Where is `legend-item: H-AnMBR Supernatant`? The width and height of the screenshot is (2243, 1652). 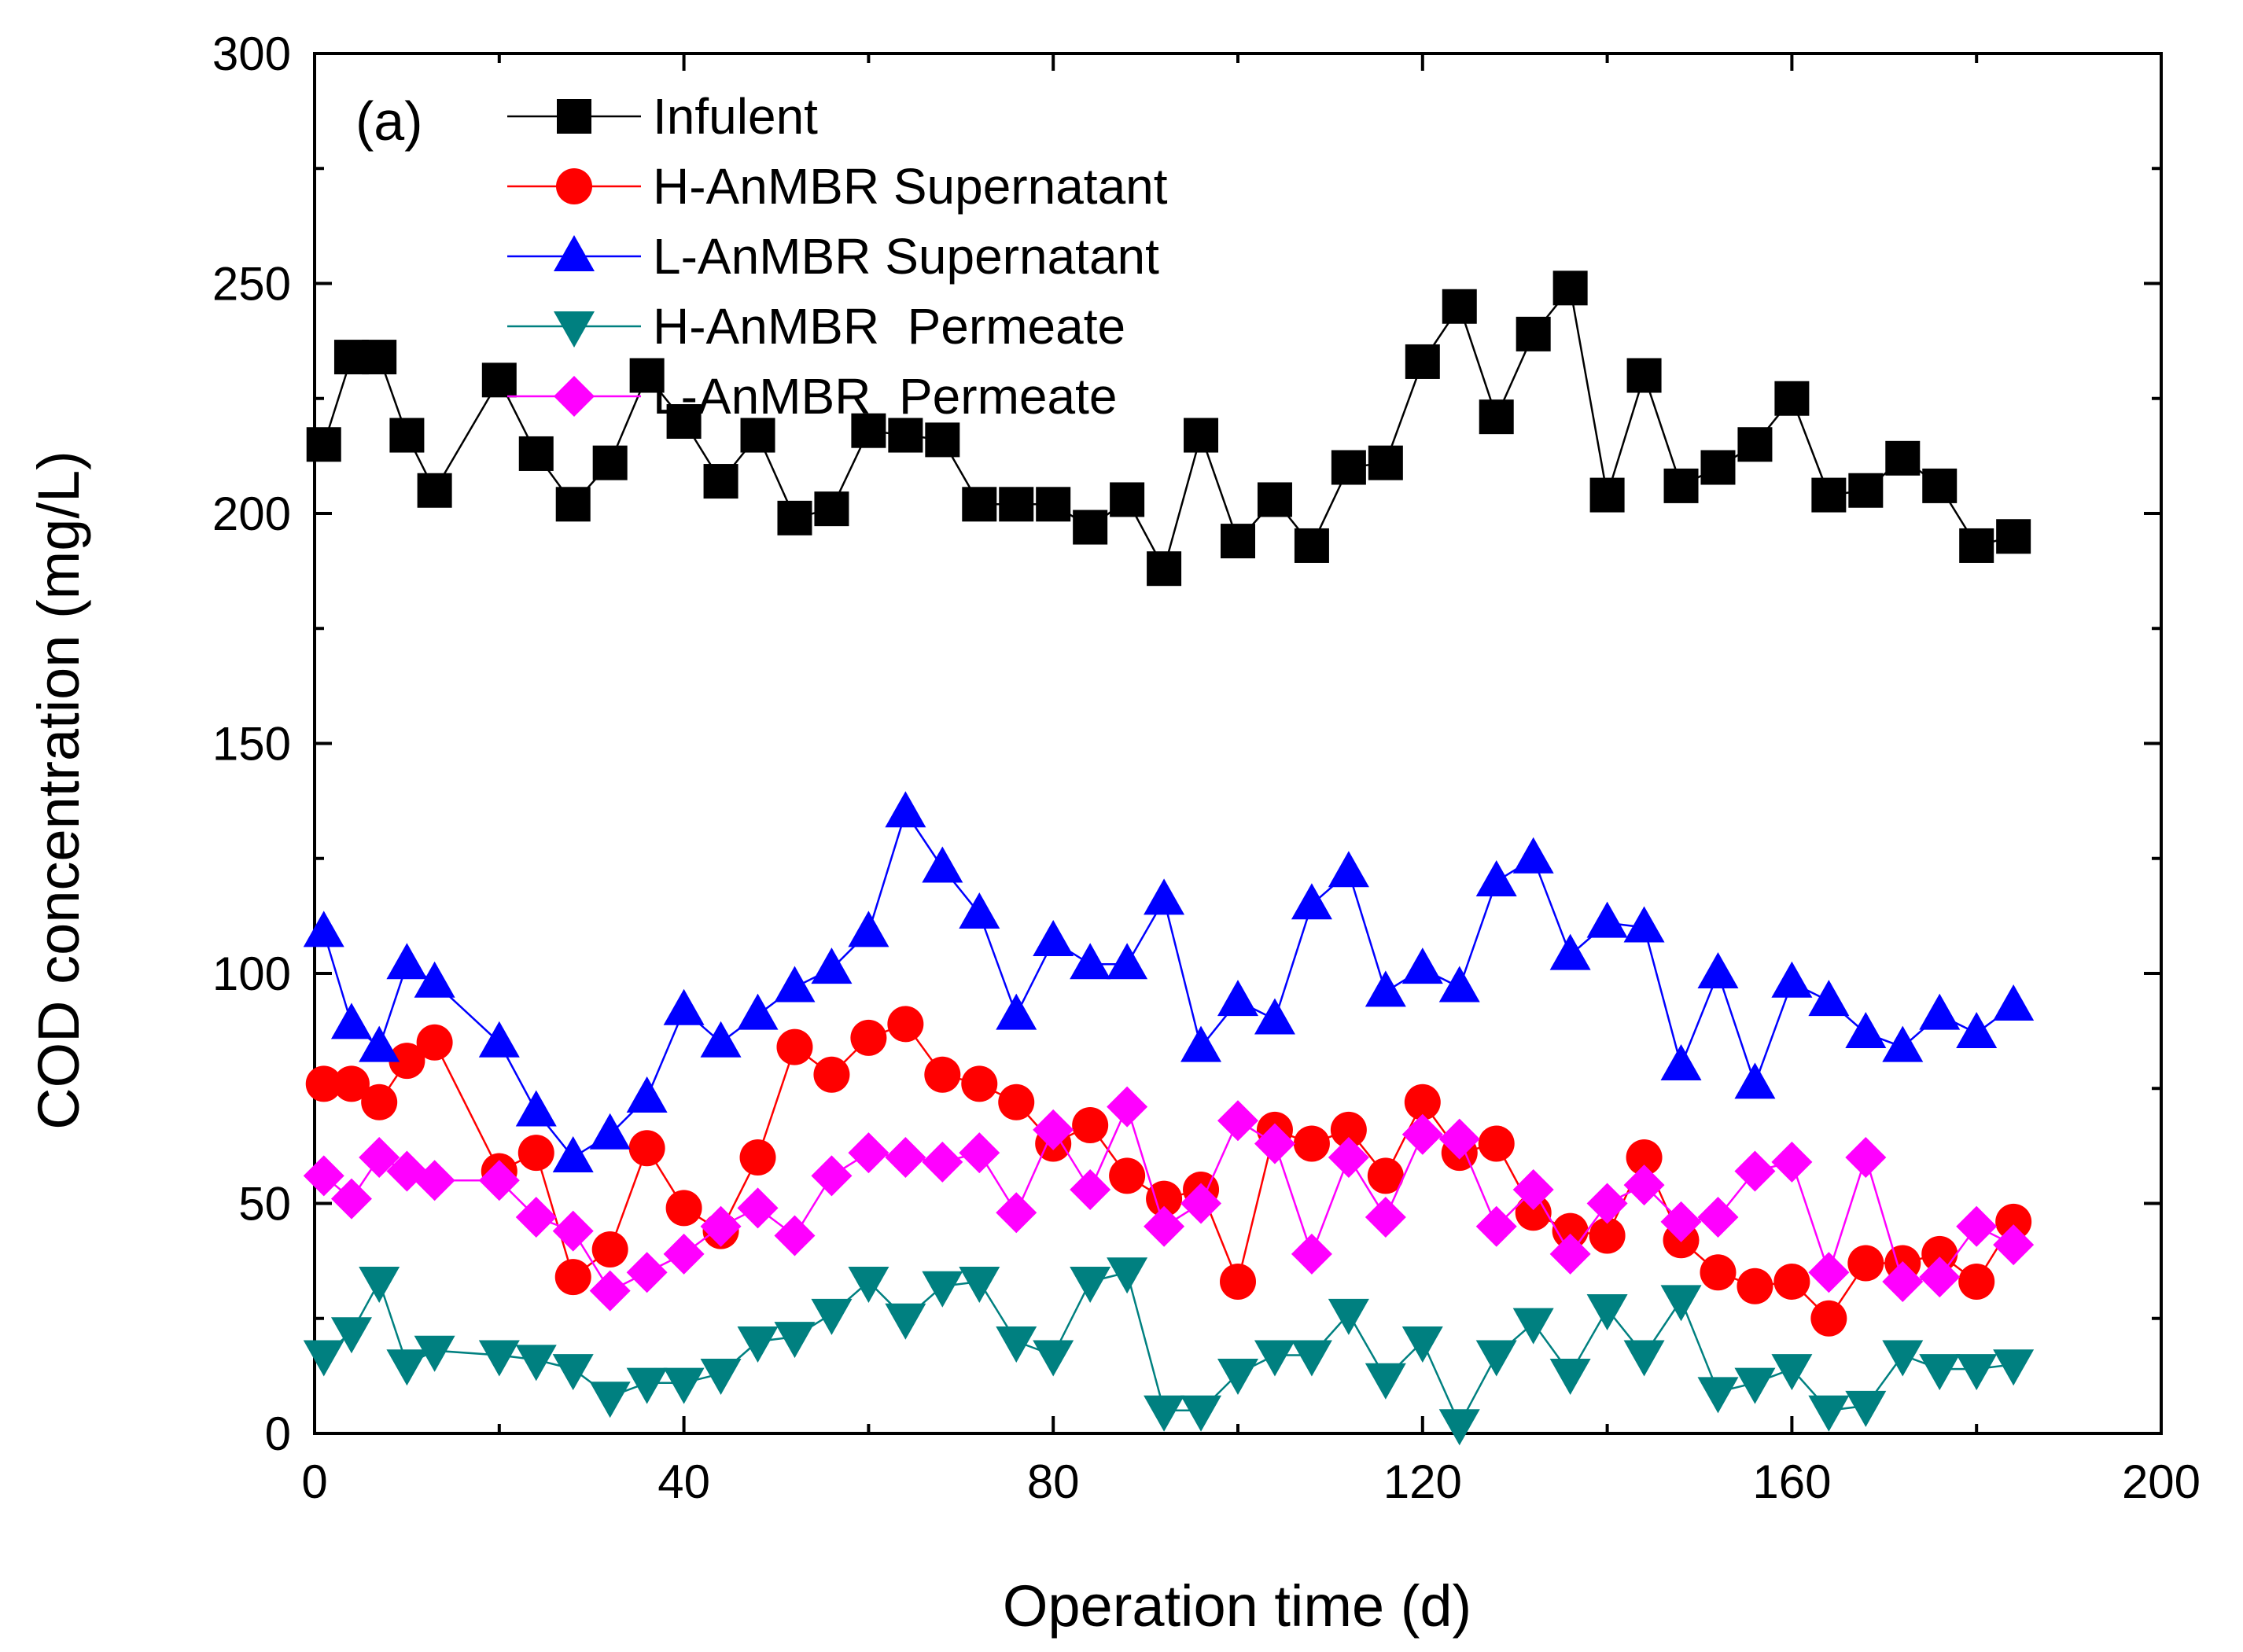 legend-item: H-AnMBR Supernatant is located at coordinates (837, 186).